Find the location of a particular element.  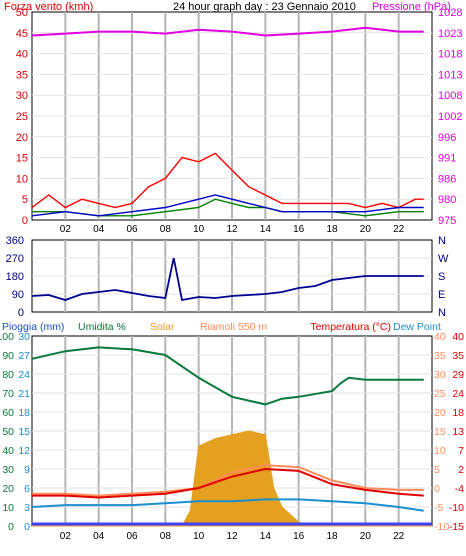

dew-point-series is located at coordinates (227, 505).